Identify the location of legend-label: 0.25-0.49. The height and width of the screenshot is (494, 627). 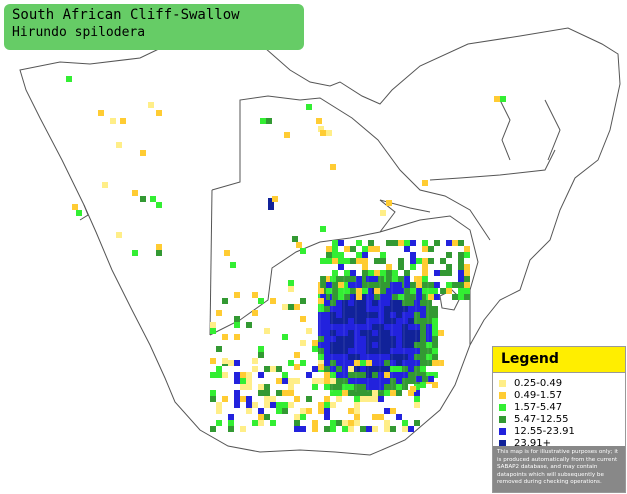
(538, 383).